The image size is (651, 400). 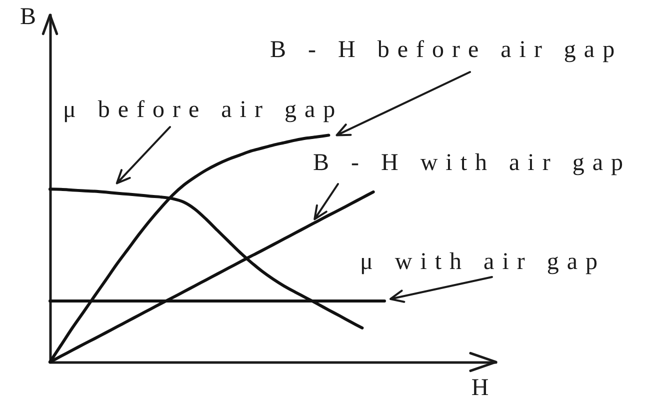 What do you see at coordinates (446, 50) in the screenshot?
I see `text: B - H before air gap` at bounding box center [446, 50].